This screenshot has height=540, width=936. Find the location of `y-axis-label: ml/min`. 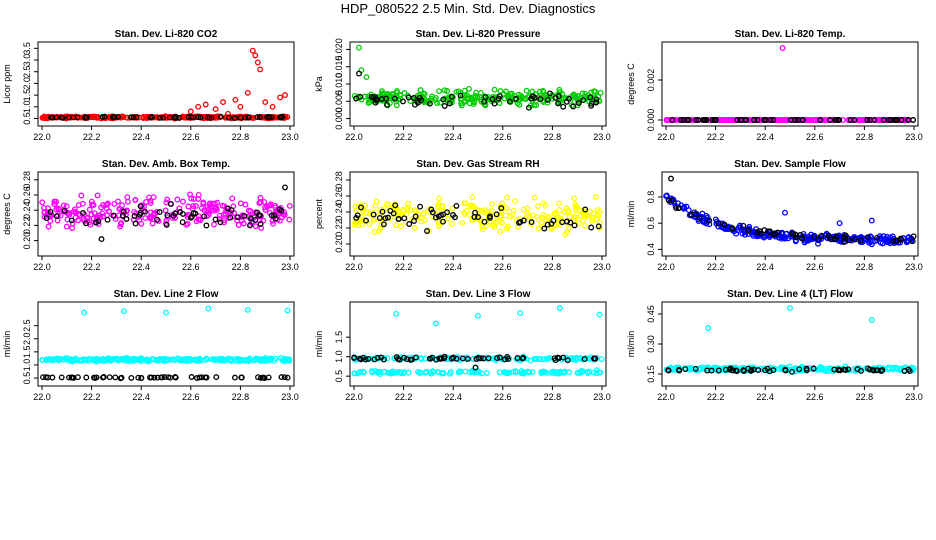

y-axis-label: ml/min is located at coordinates (631, 214).